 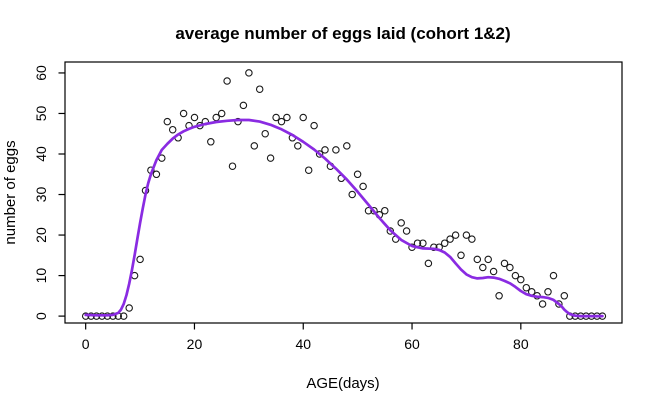 I want to click on x-axis: 0 20 40 60 80, so click(x=305, y=337).